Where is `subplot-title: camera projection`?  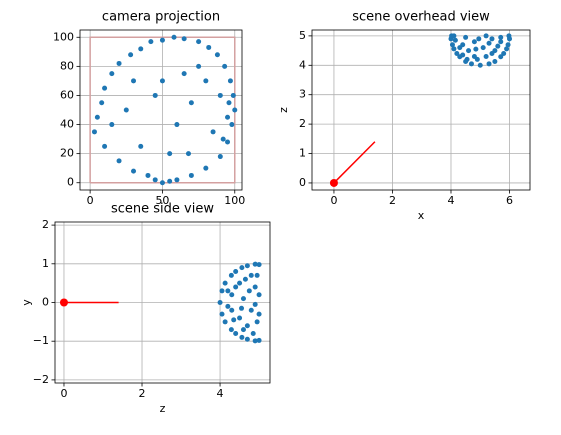
subplot-title: camera projection is located at coordinates (161, 17).